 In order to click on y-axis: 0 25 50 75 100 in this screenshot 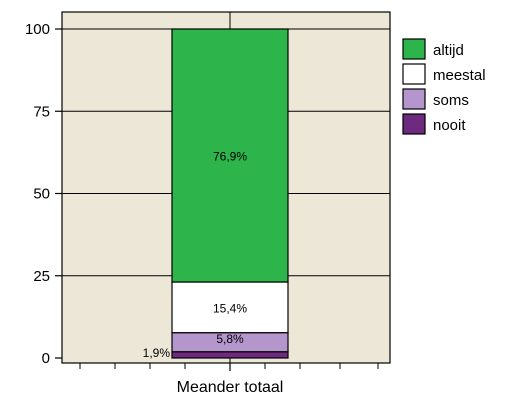, I will do `click(43, 194)`.